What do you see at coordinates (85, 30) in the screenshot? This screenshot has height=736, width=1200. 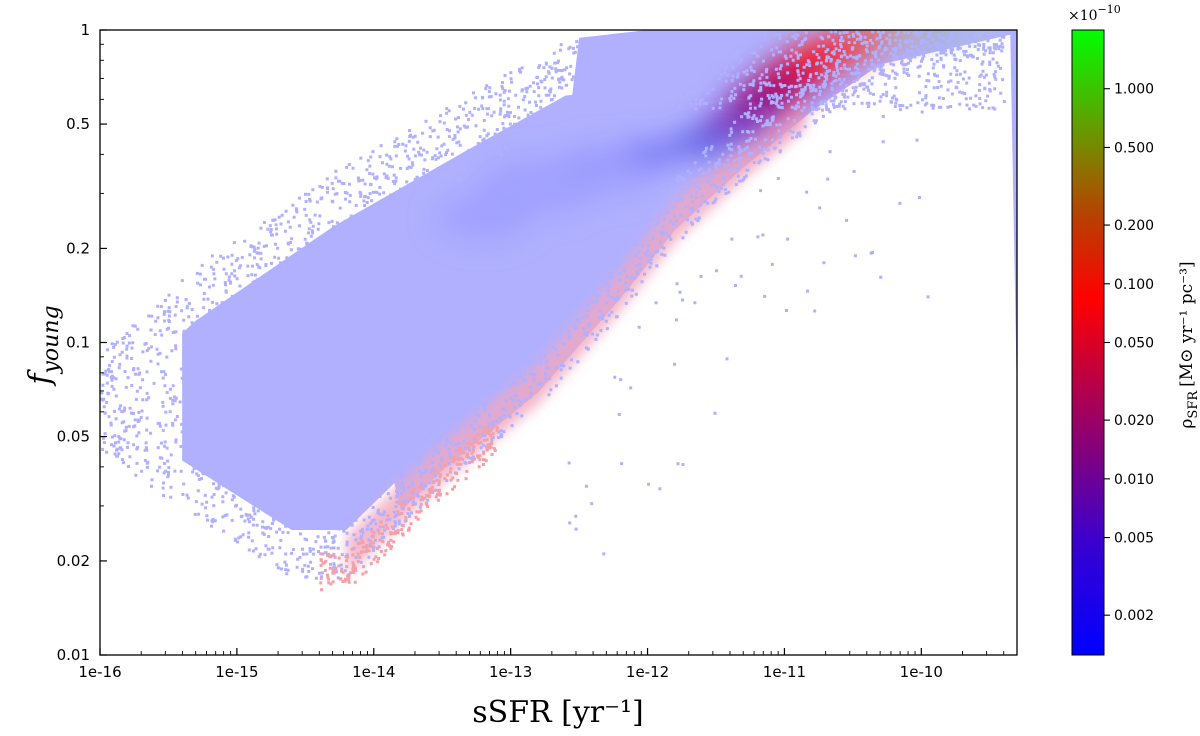 I see `y-tick-label: 1` at bounding box center [85, 30].